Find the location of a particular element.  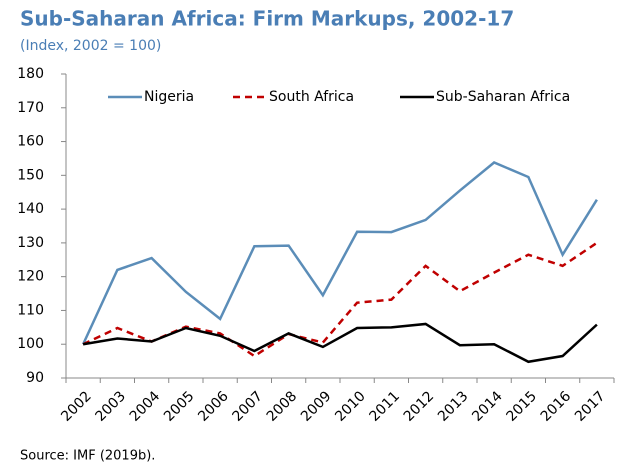

x-tick-label: 2017 is located at coordinates (590, 406).